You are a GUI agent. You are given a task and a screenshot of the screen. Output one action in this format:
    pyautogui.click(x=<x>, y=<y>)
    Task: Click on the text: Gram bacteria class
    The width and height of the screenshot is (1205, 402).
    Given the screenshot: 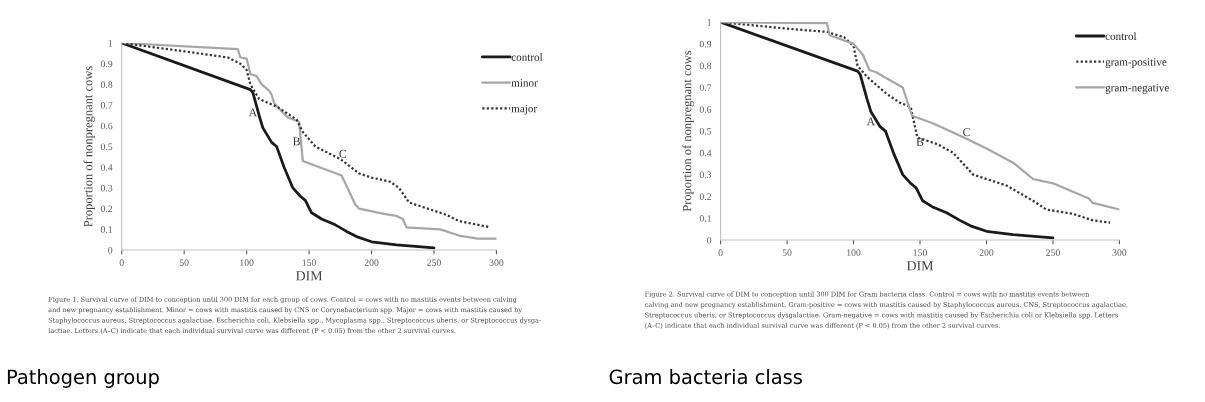 What is the action you would take?
    pyautogui.click(x=705, y=377)
    